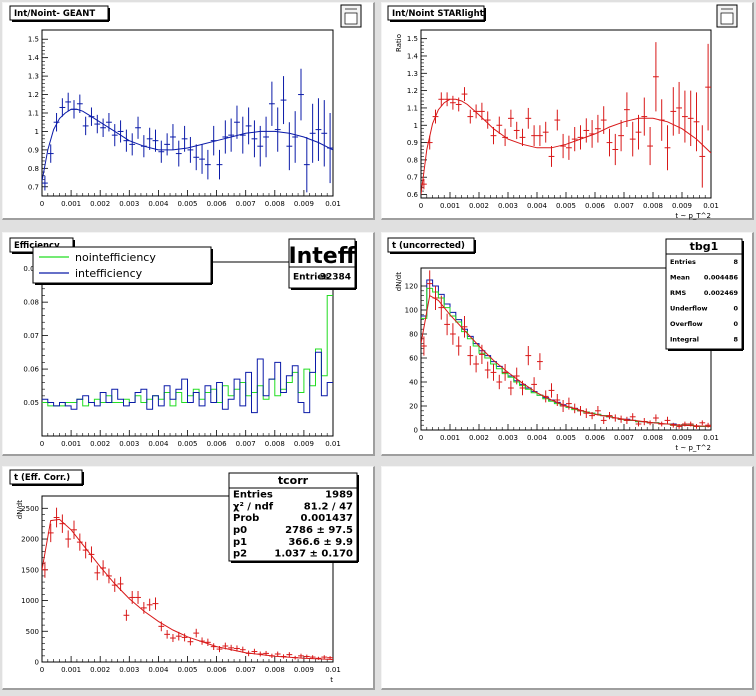 The width and height of the screenshot is (756, 696). Describe the element at coordinates (413, 407) in the screenshot. I see `y-tick-label: 20` at that location.